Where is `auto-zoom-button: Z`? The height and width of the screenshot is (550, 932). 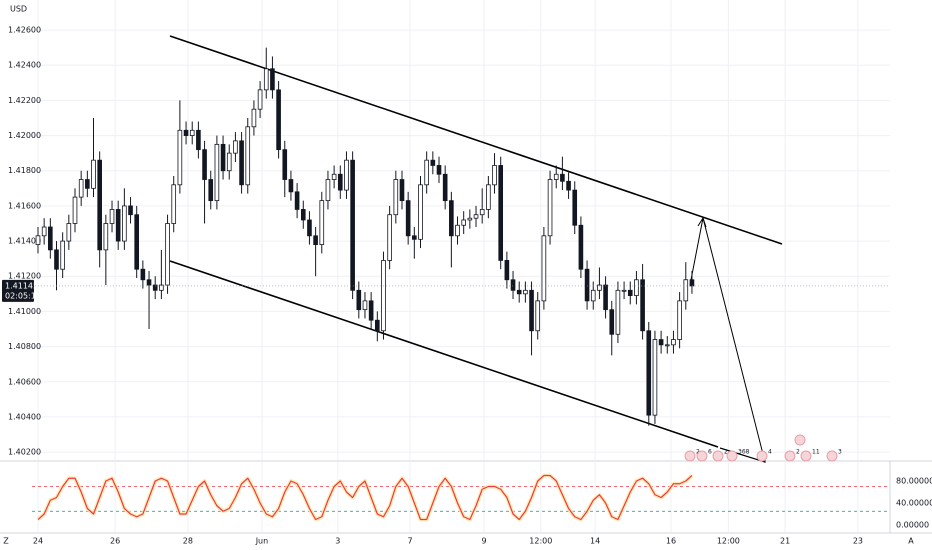 auto-zoom-button: Z is located at coordinates (6, 541).